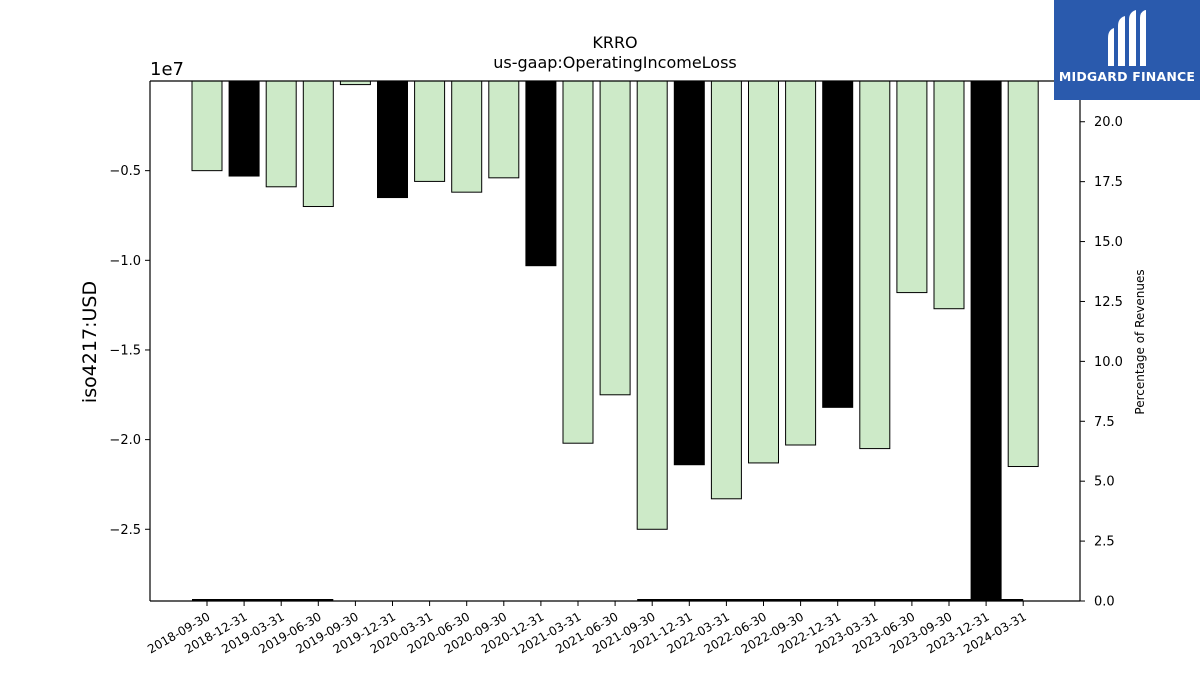 The width and height of the screenshot is (1200, 675). Describe the element at coordinates (125, 440) in the screenshot. I see `y-tick-label: −2.0` at that location.